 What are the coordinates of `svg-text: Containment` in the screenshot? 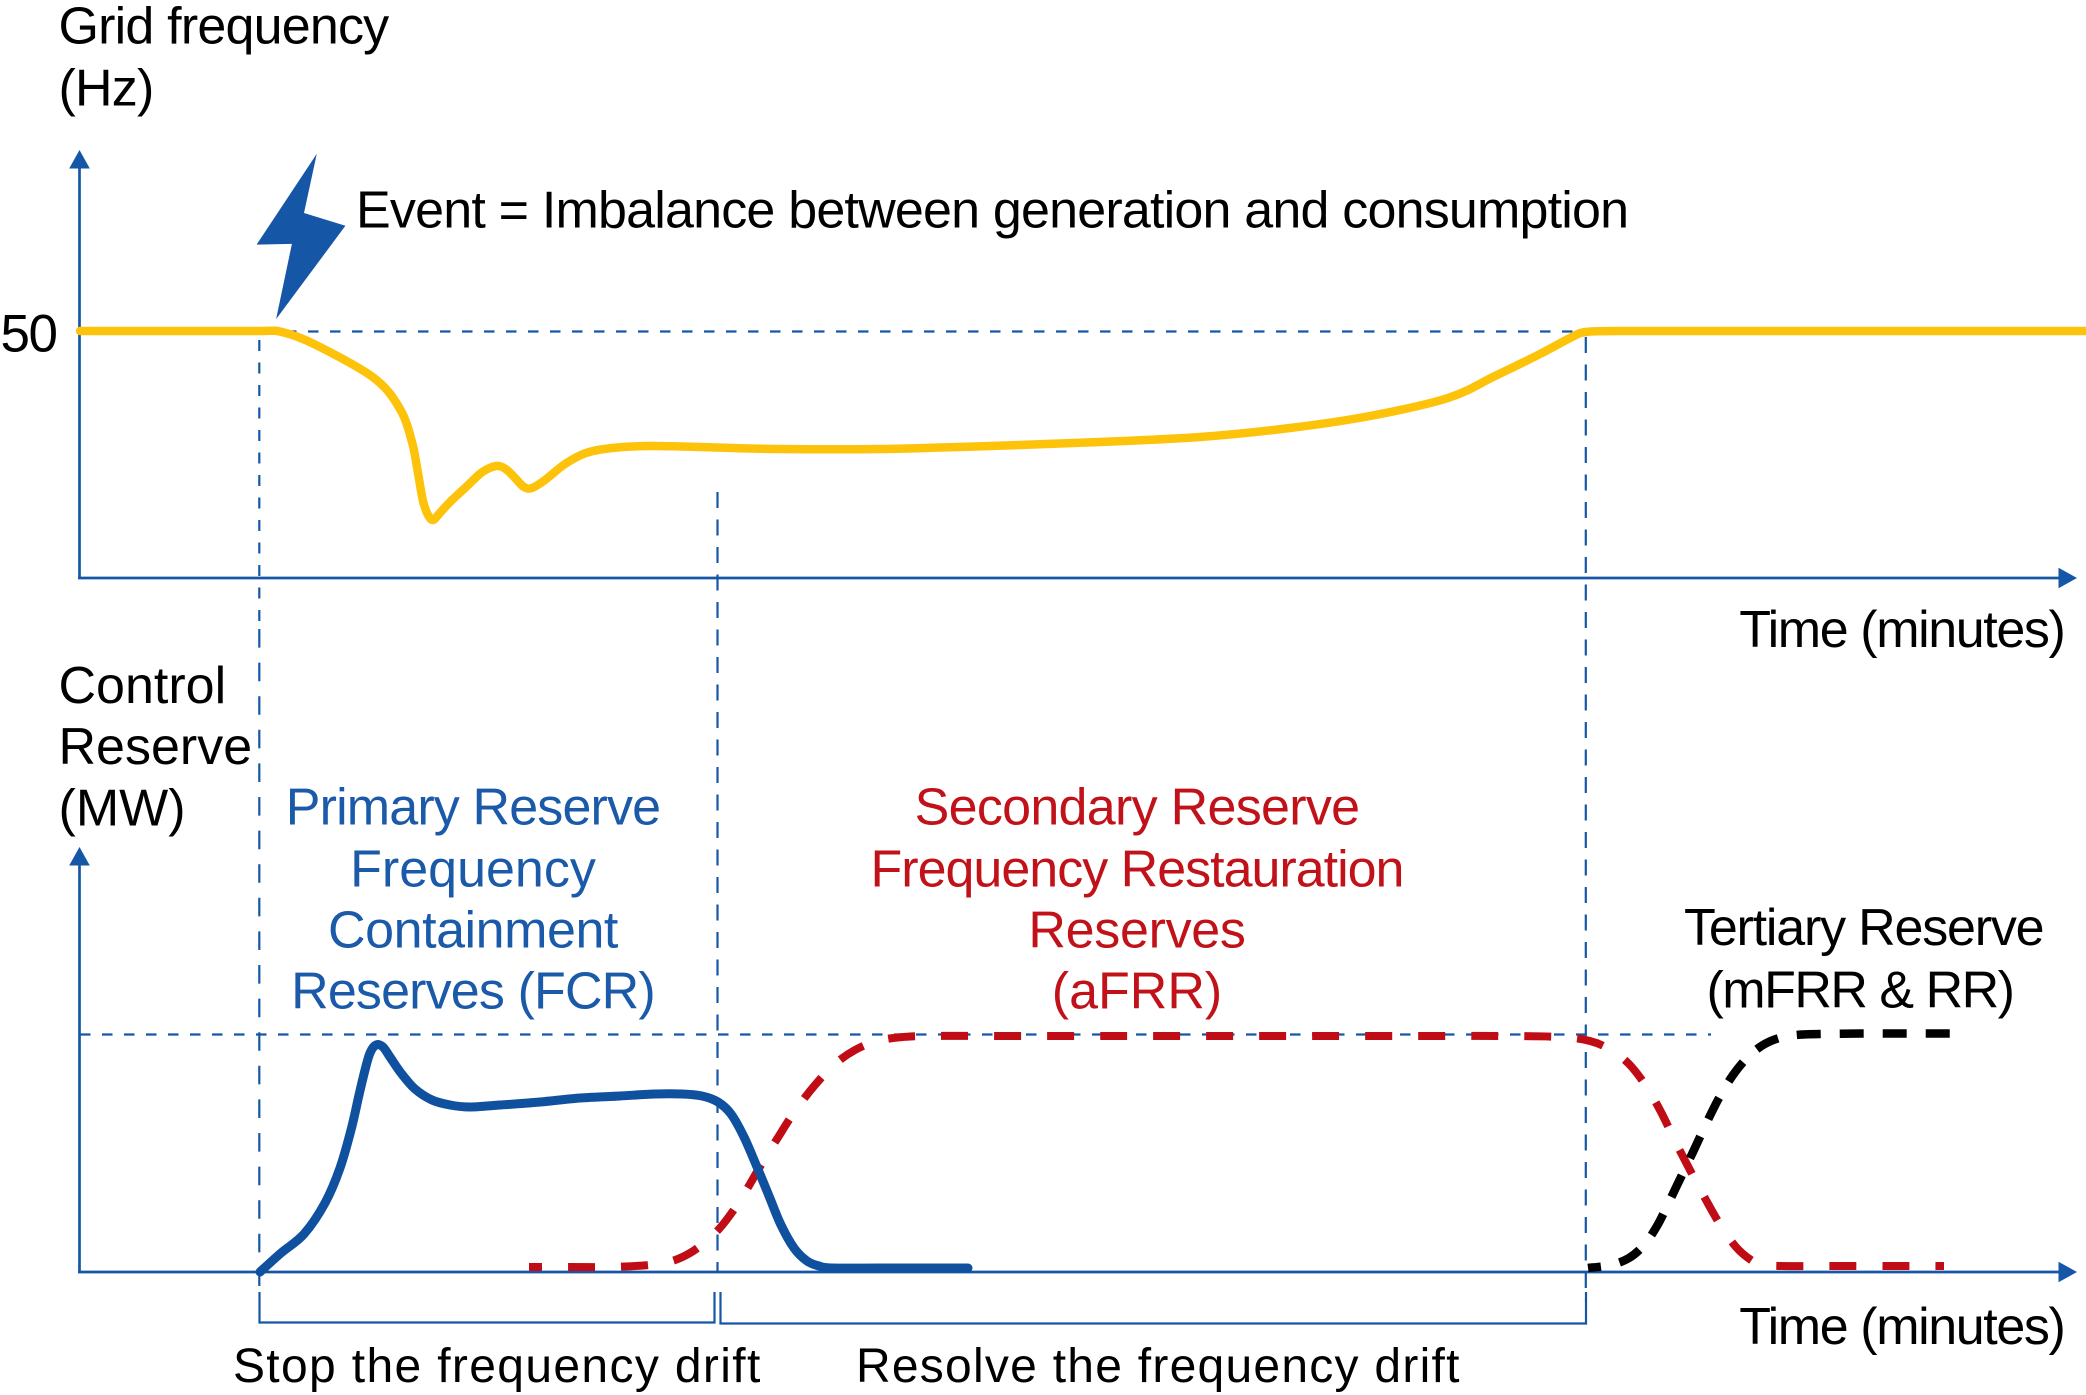 It's located at (473, 931).